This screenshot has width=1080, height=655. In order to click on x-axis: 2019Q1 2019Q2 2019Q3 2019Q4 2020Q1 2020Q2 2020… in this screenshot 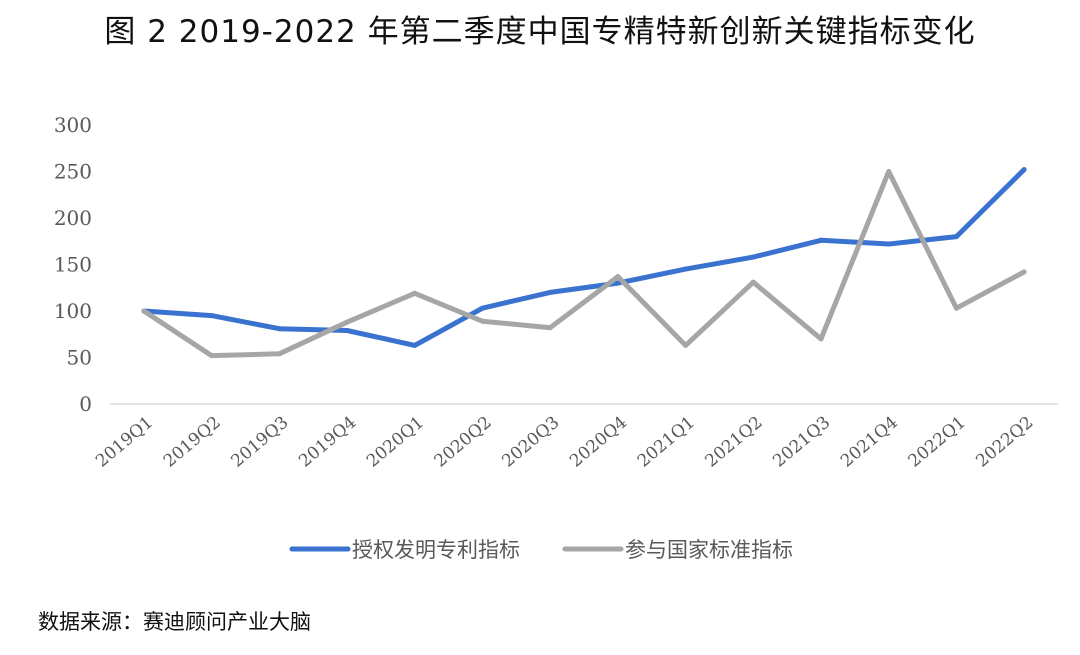, I will do `click(564, 442)`.